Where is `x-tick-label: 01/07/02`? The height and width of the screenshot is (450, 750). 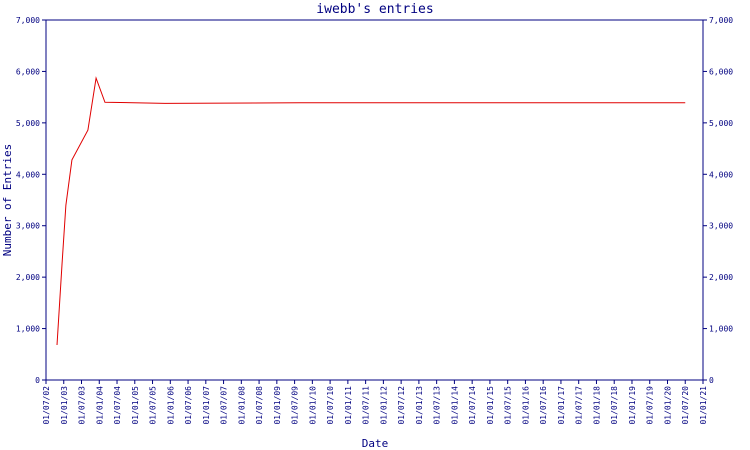 x-tick-label: 01/07/02 is located at coordinates (46, 405).